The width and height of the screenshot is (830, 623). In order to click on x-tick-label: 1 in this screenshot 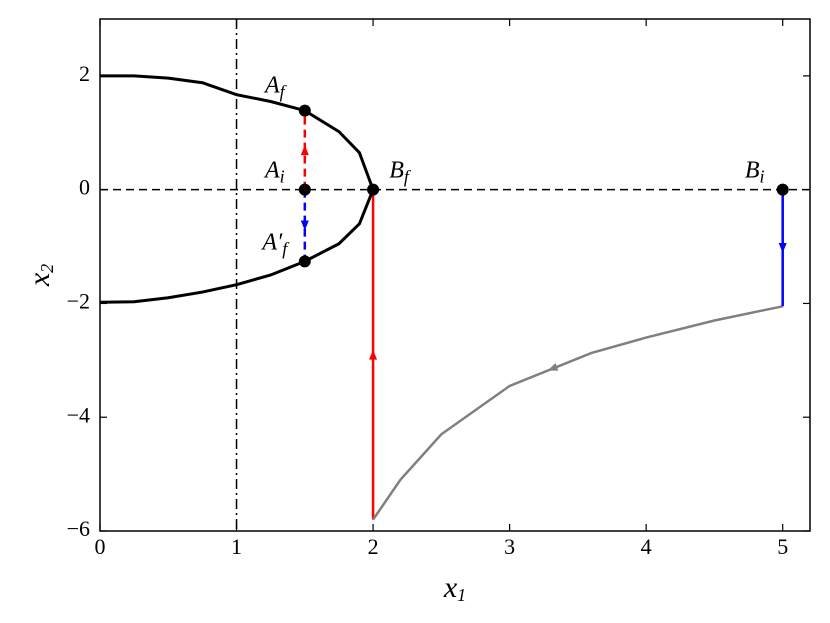, I will do `click(236, 546)`.